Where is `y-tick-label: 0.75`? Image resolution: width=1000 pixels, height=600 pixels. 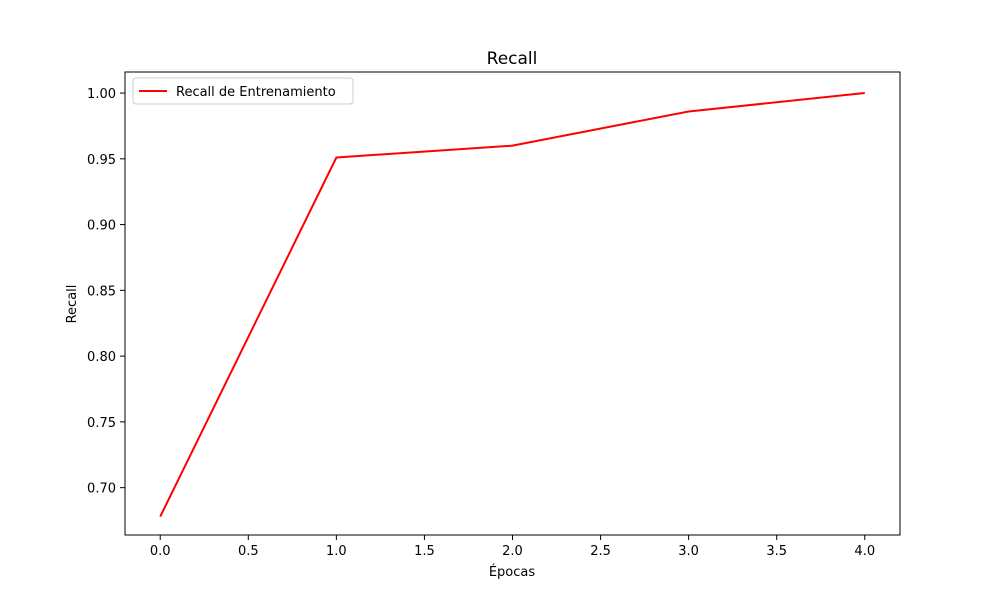
y-tick-label: 0.75 is located at coordinates (101, 423).